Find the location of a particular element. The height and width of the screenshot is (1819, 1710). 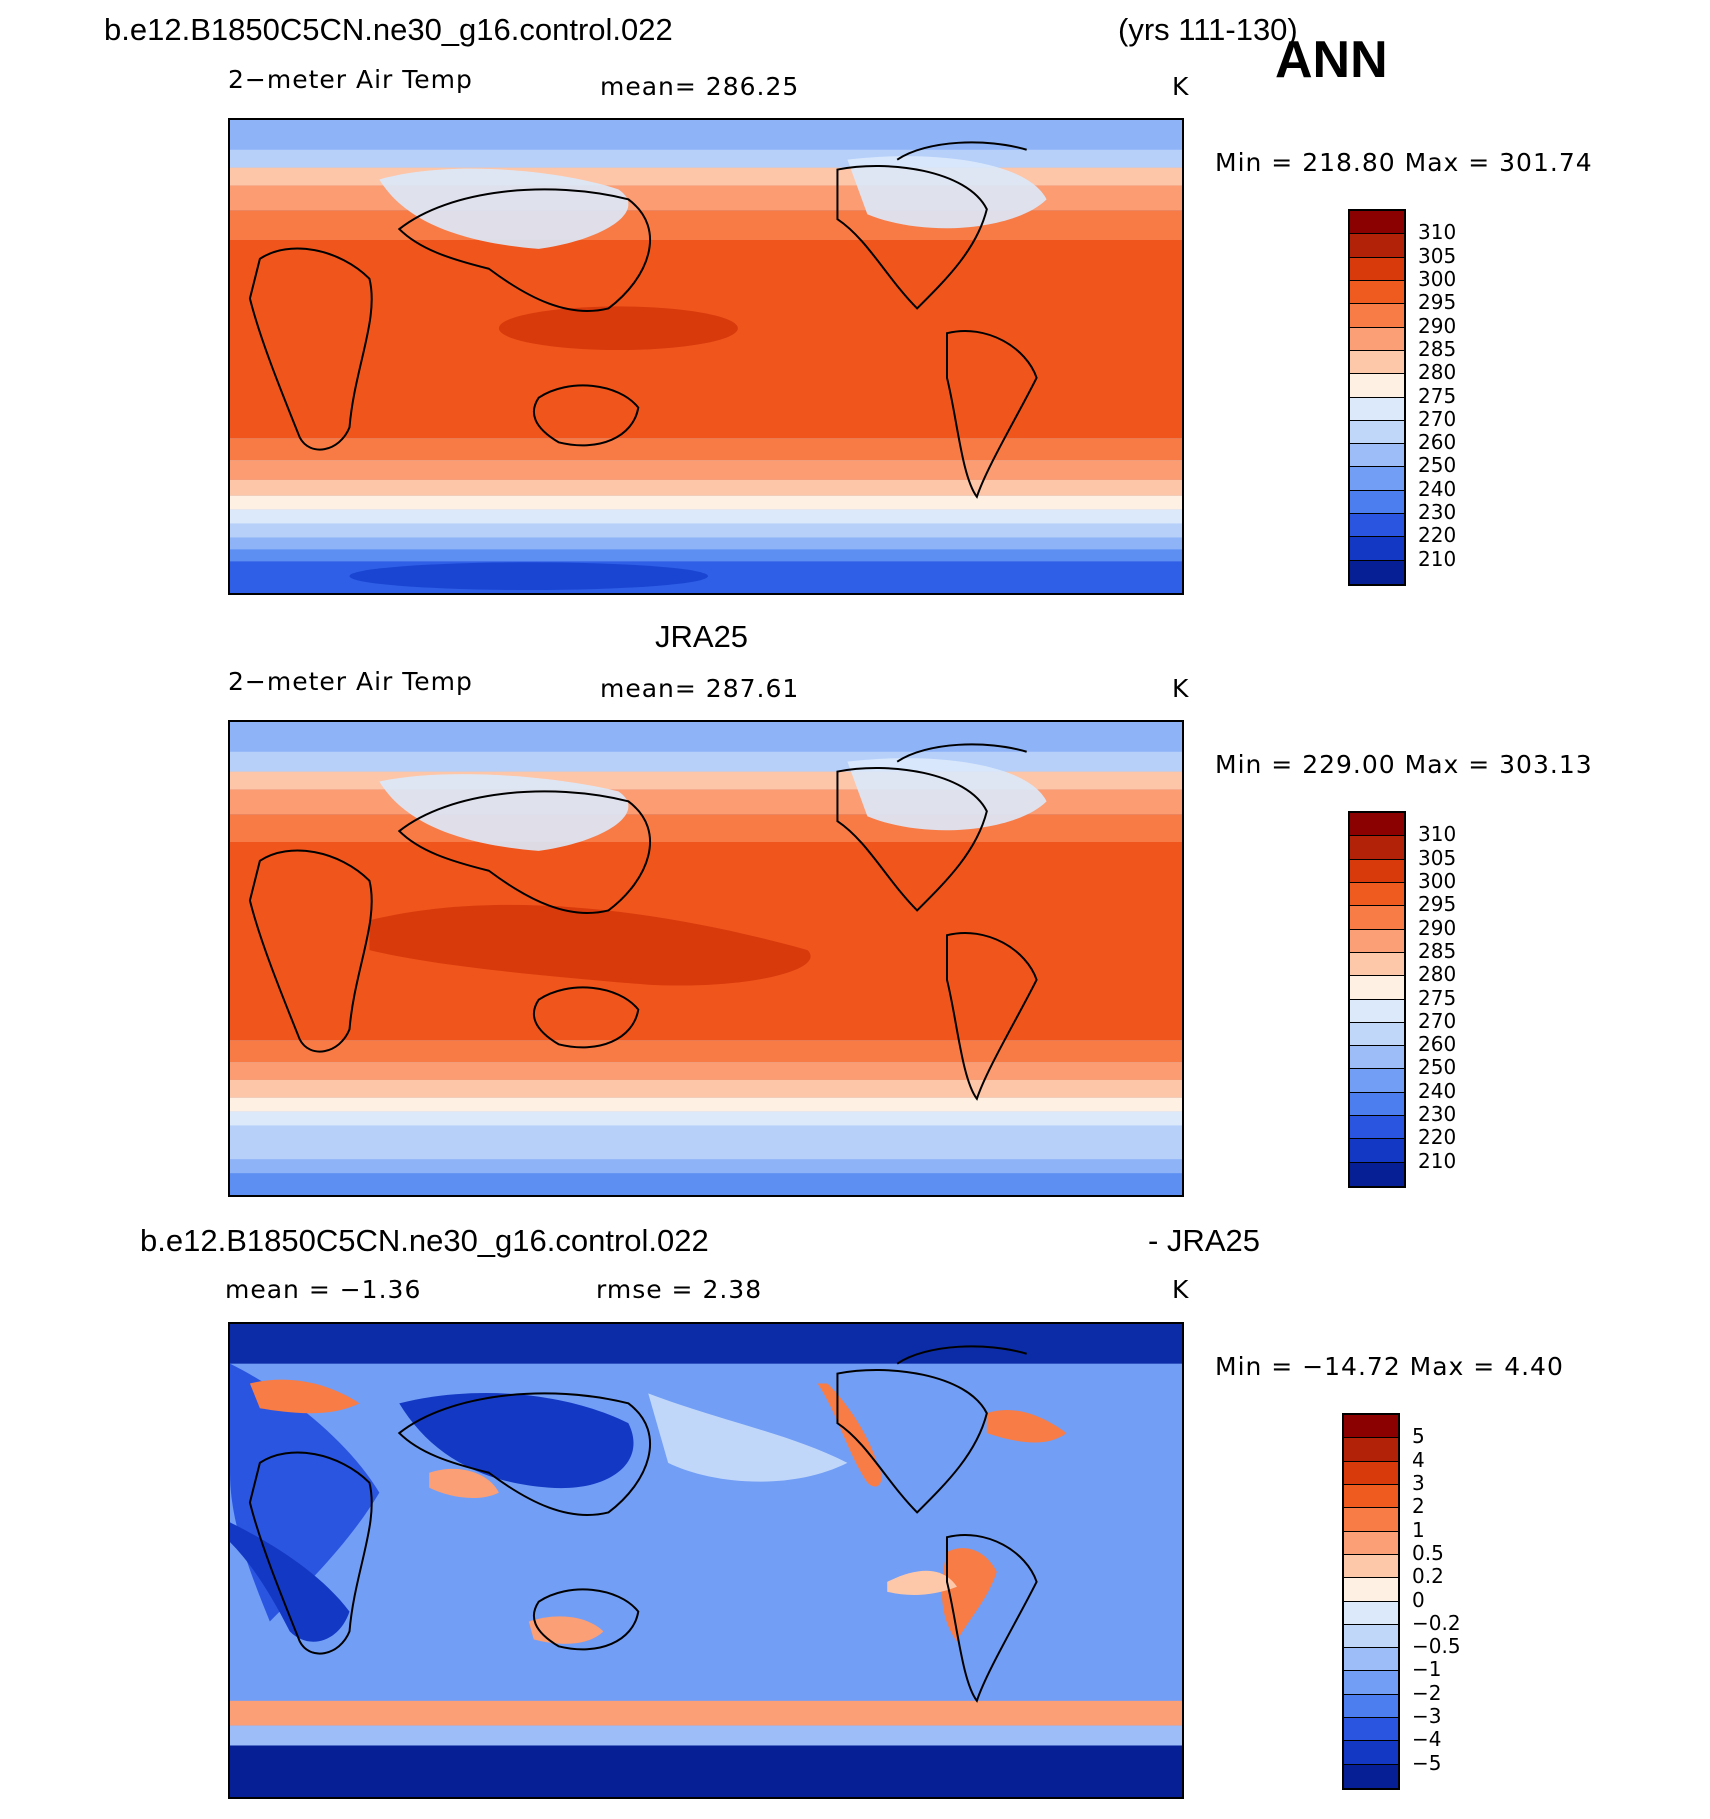

colorbar-tick-label: −5 is located at coordinates (1427, 1762).